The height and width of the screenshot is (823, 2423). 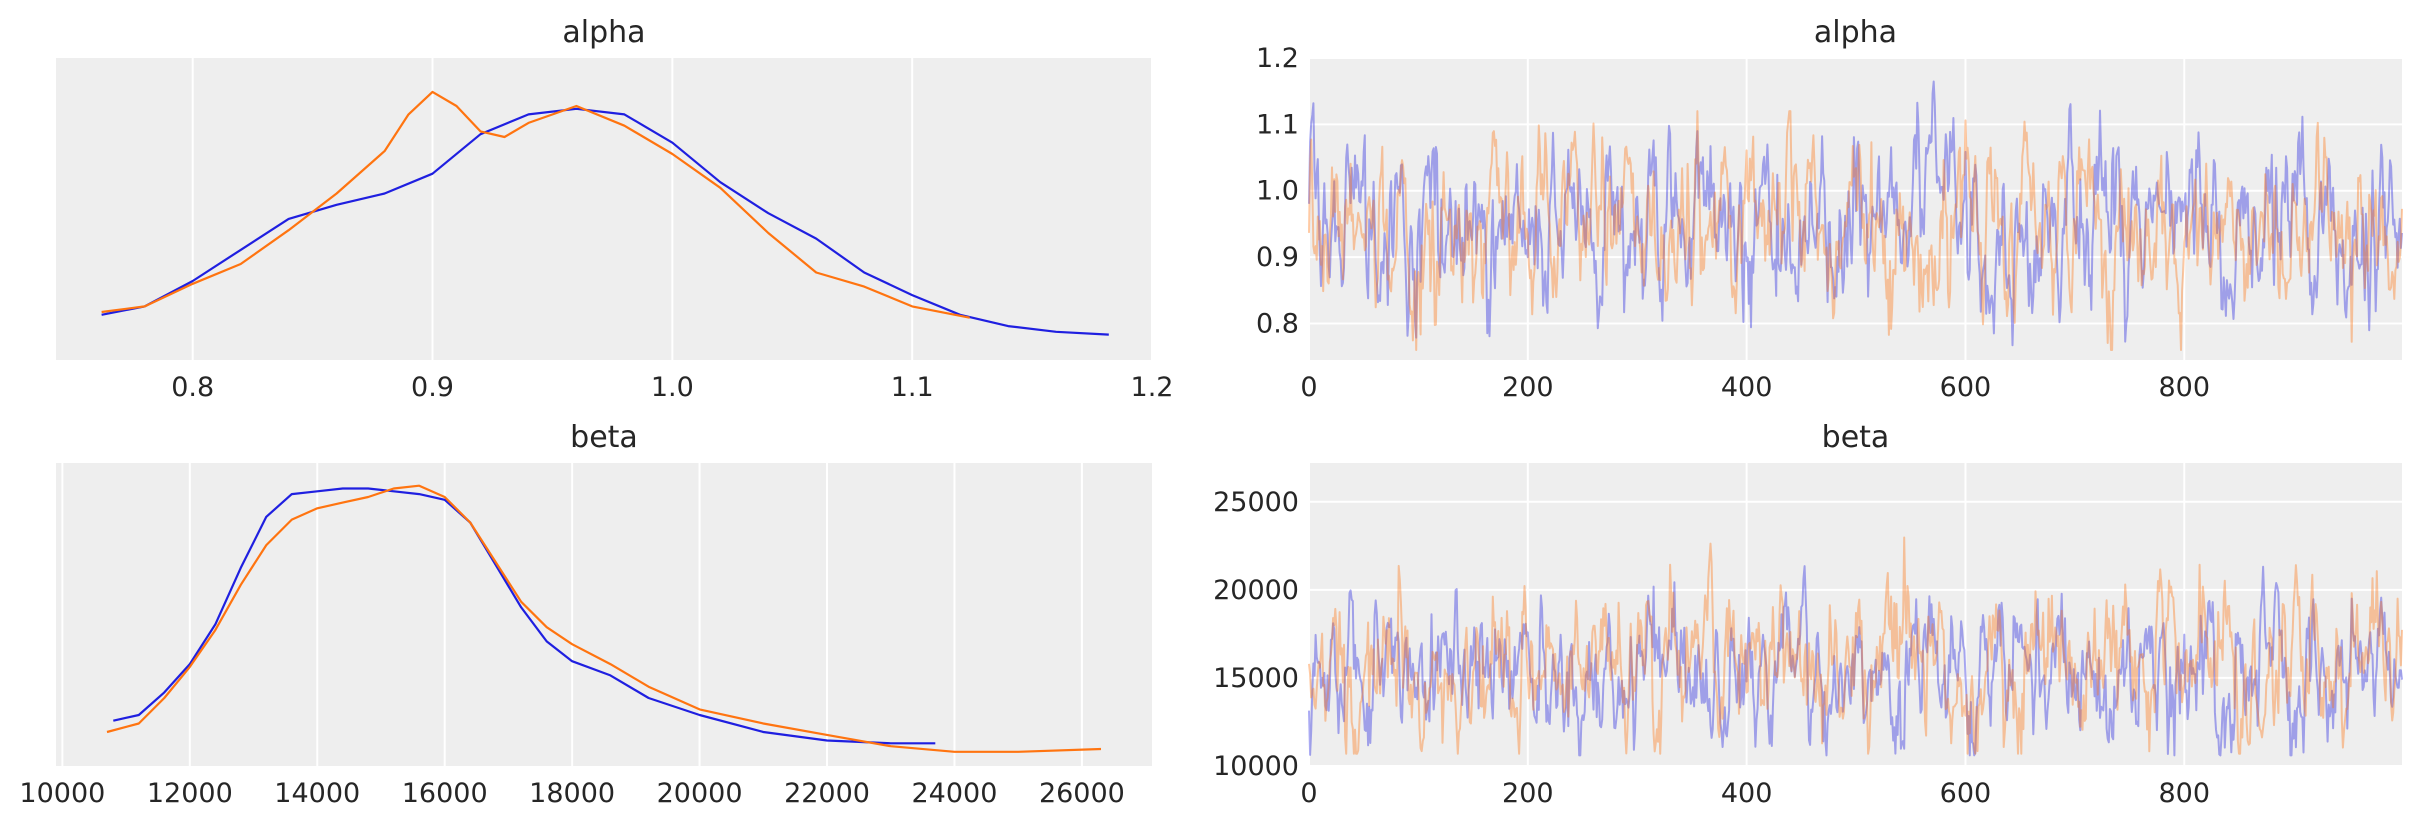 What do you see at coordinates (912, 387) in the screenshot?
I see `x-tick-label: 1.1` at bounding box center [912, 387].